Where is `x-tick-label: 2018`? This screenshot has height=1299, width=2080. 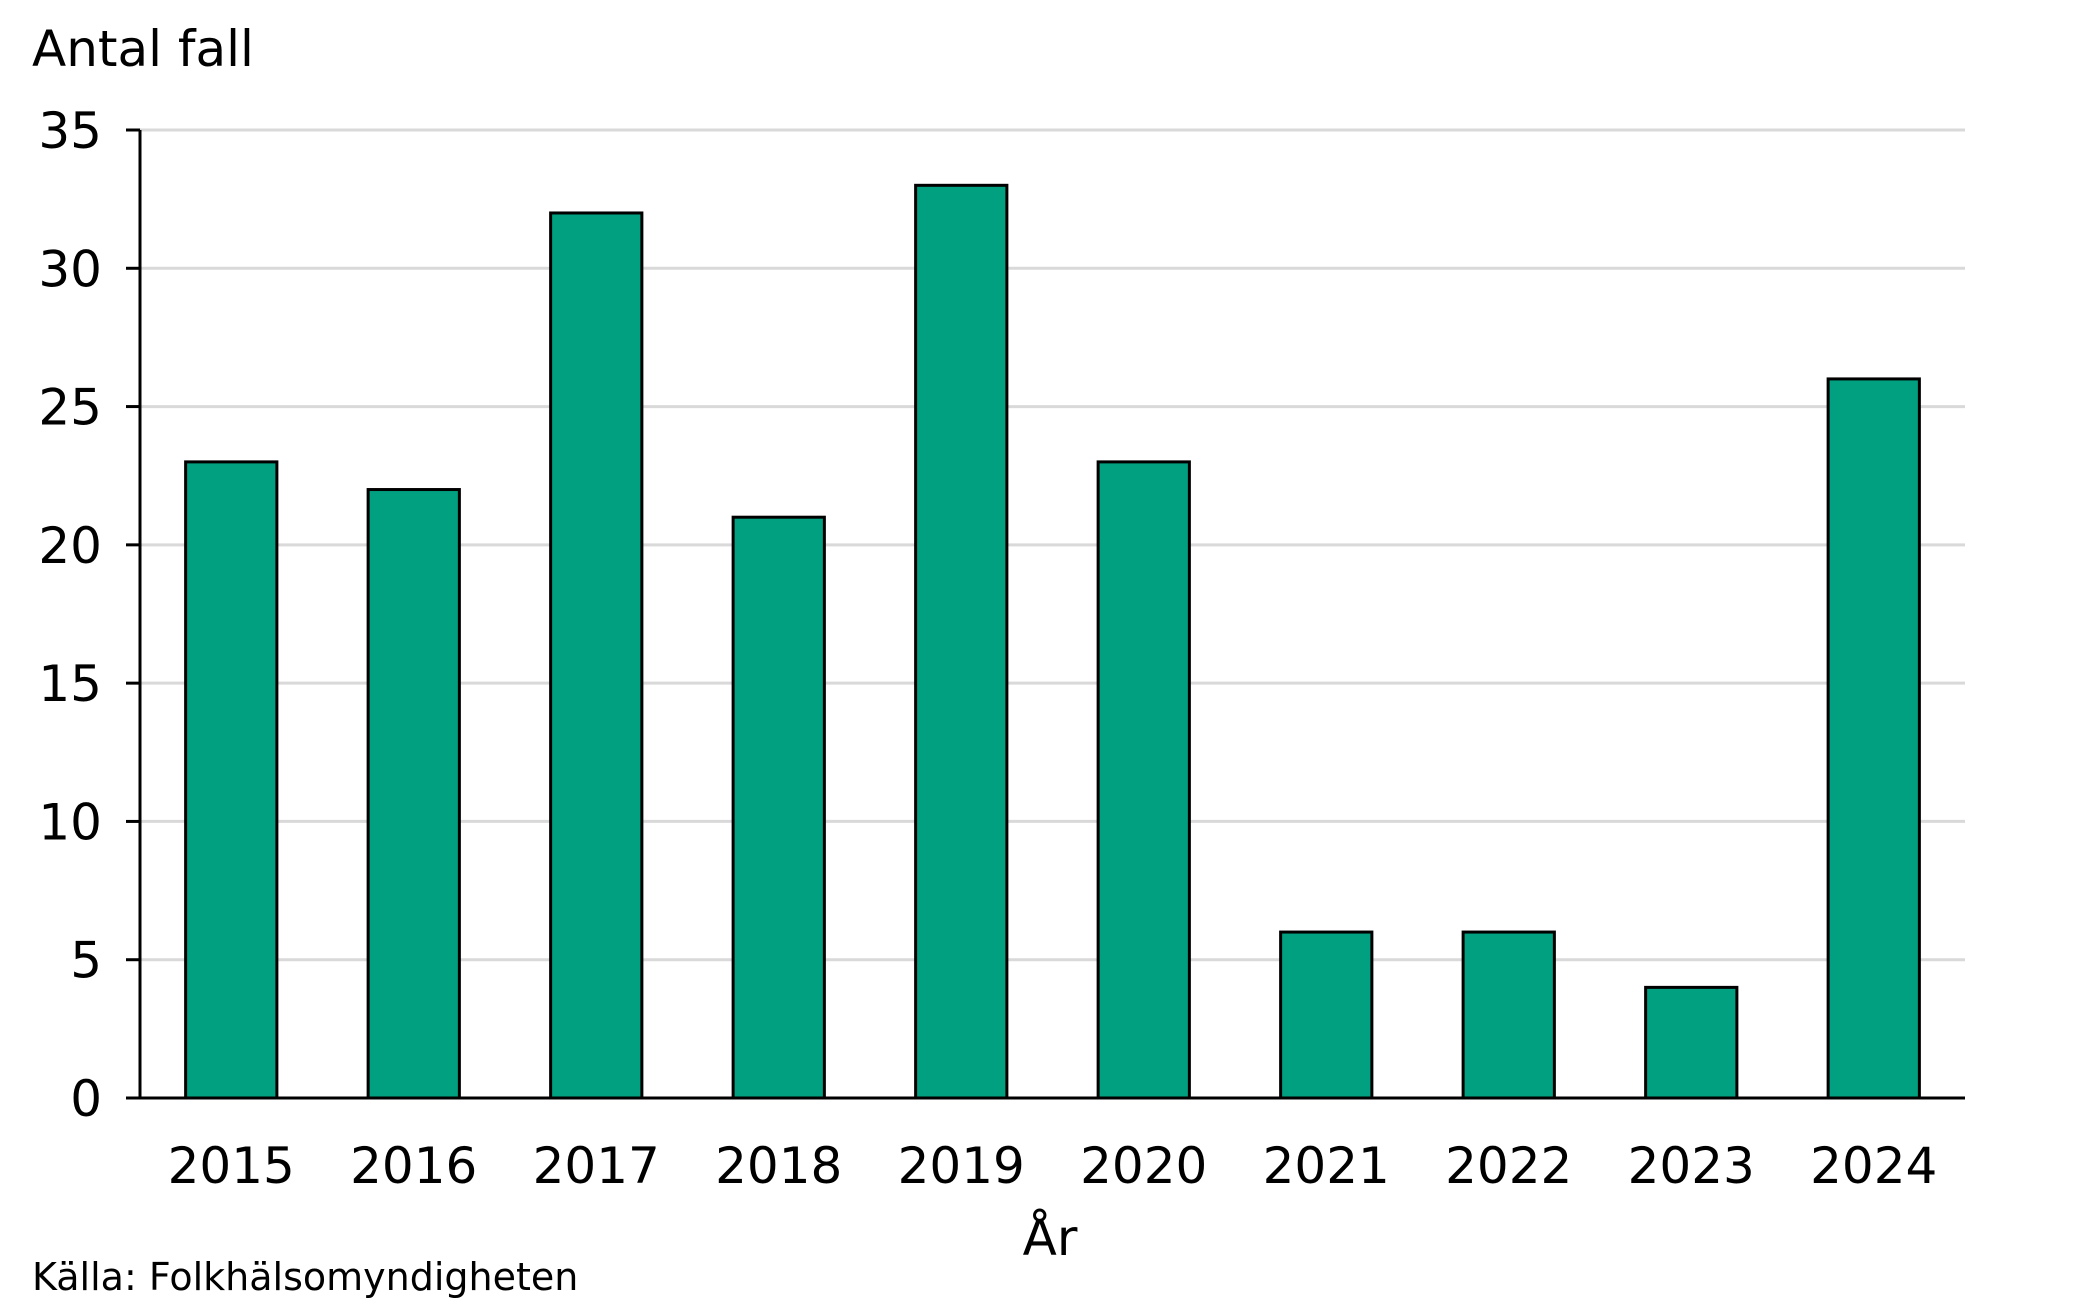
x-tick-label: 2018 is located at coordinates (778, 1166).